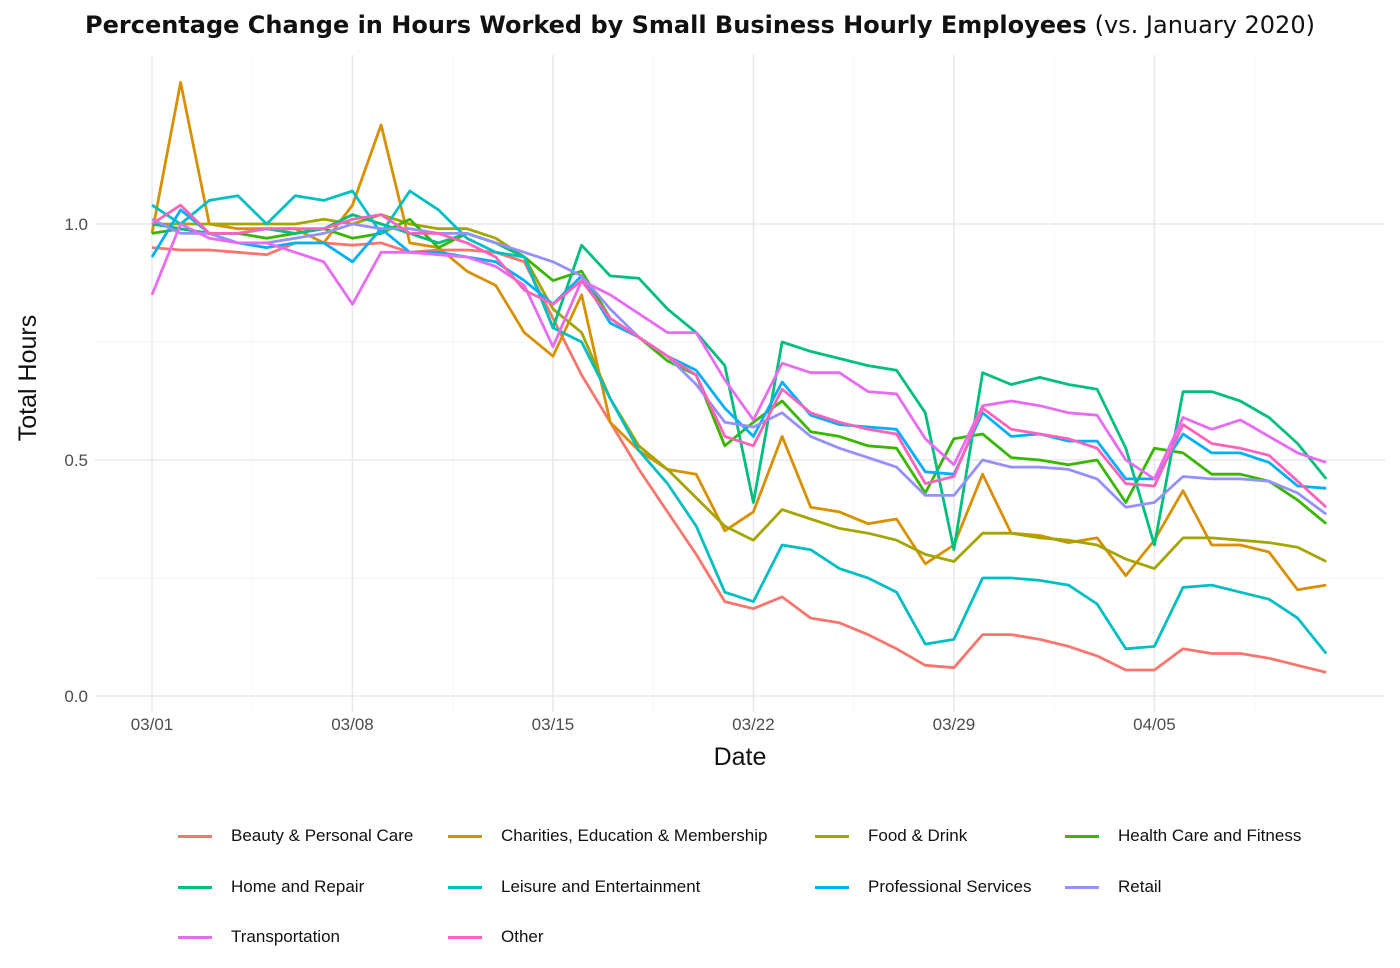 The width and height of the screenshot is (1400, 968). Describe the element at coordinates (352, 724) in the screenshot. I see `x-tick-label: 03/08` at that location.